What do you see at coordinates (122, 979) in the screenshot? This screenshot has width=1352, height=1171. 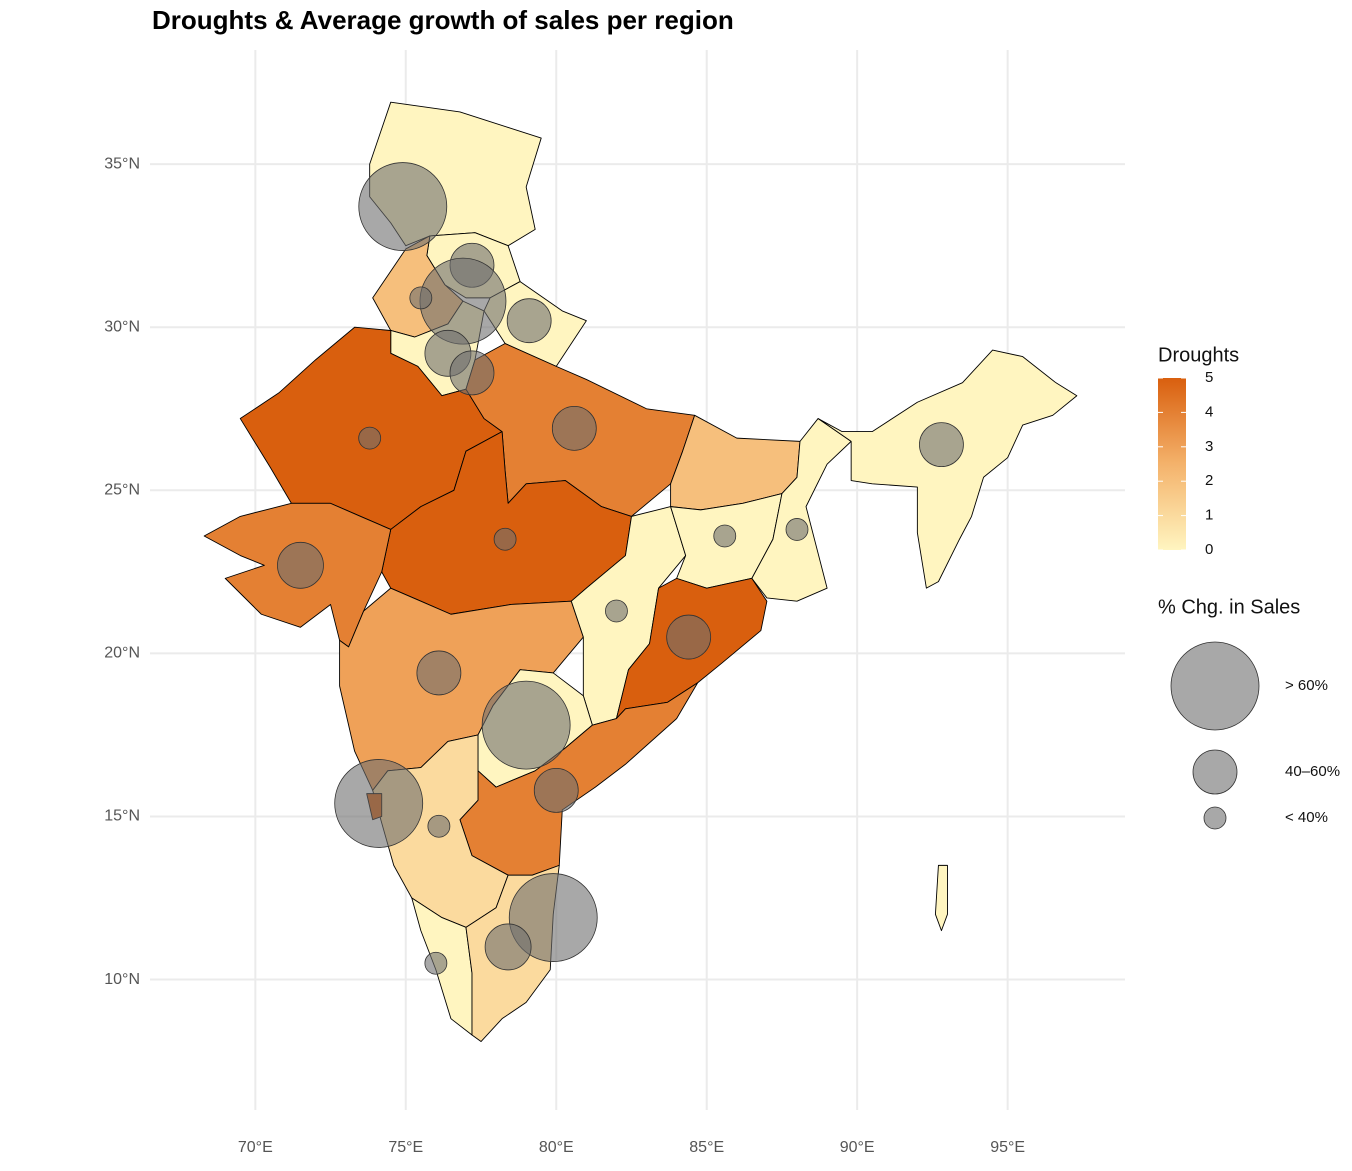 I see `y-tick-label: 10°N` at bounding box center [122, 979].